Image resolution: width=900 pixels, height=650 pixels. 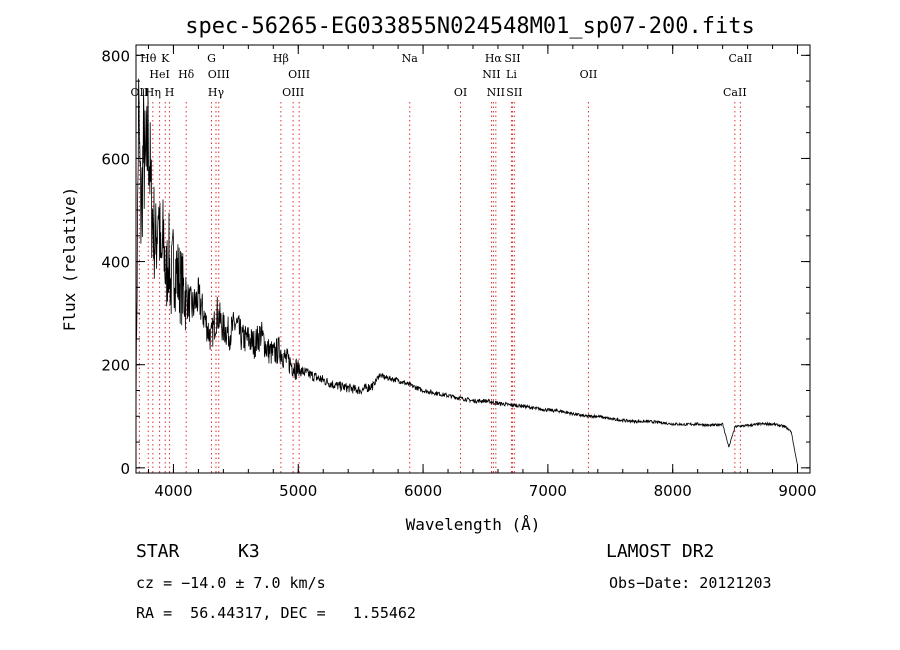 I want to click on spectral-line-label: G, so click(x=211, y=58).